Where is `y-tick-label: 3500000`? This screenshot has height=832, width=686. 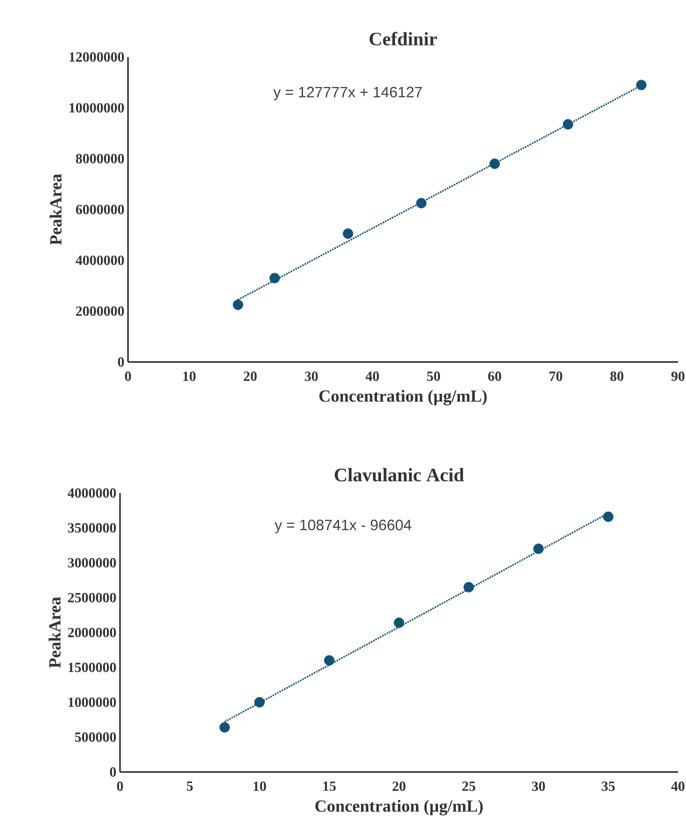
y-tick-label: 3500000 is located at coordinates (92, 528).